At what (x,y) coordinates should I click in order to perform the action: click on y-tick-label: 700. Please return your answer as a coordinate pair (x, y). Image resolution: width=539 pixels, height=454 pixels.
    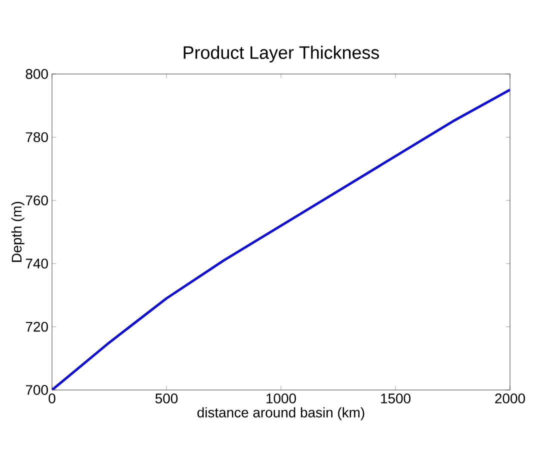
    Looking at the image, I should click on (37, 390).